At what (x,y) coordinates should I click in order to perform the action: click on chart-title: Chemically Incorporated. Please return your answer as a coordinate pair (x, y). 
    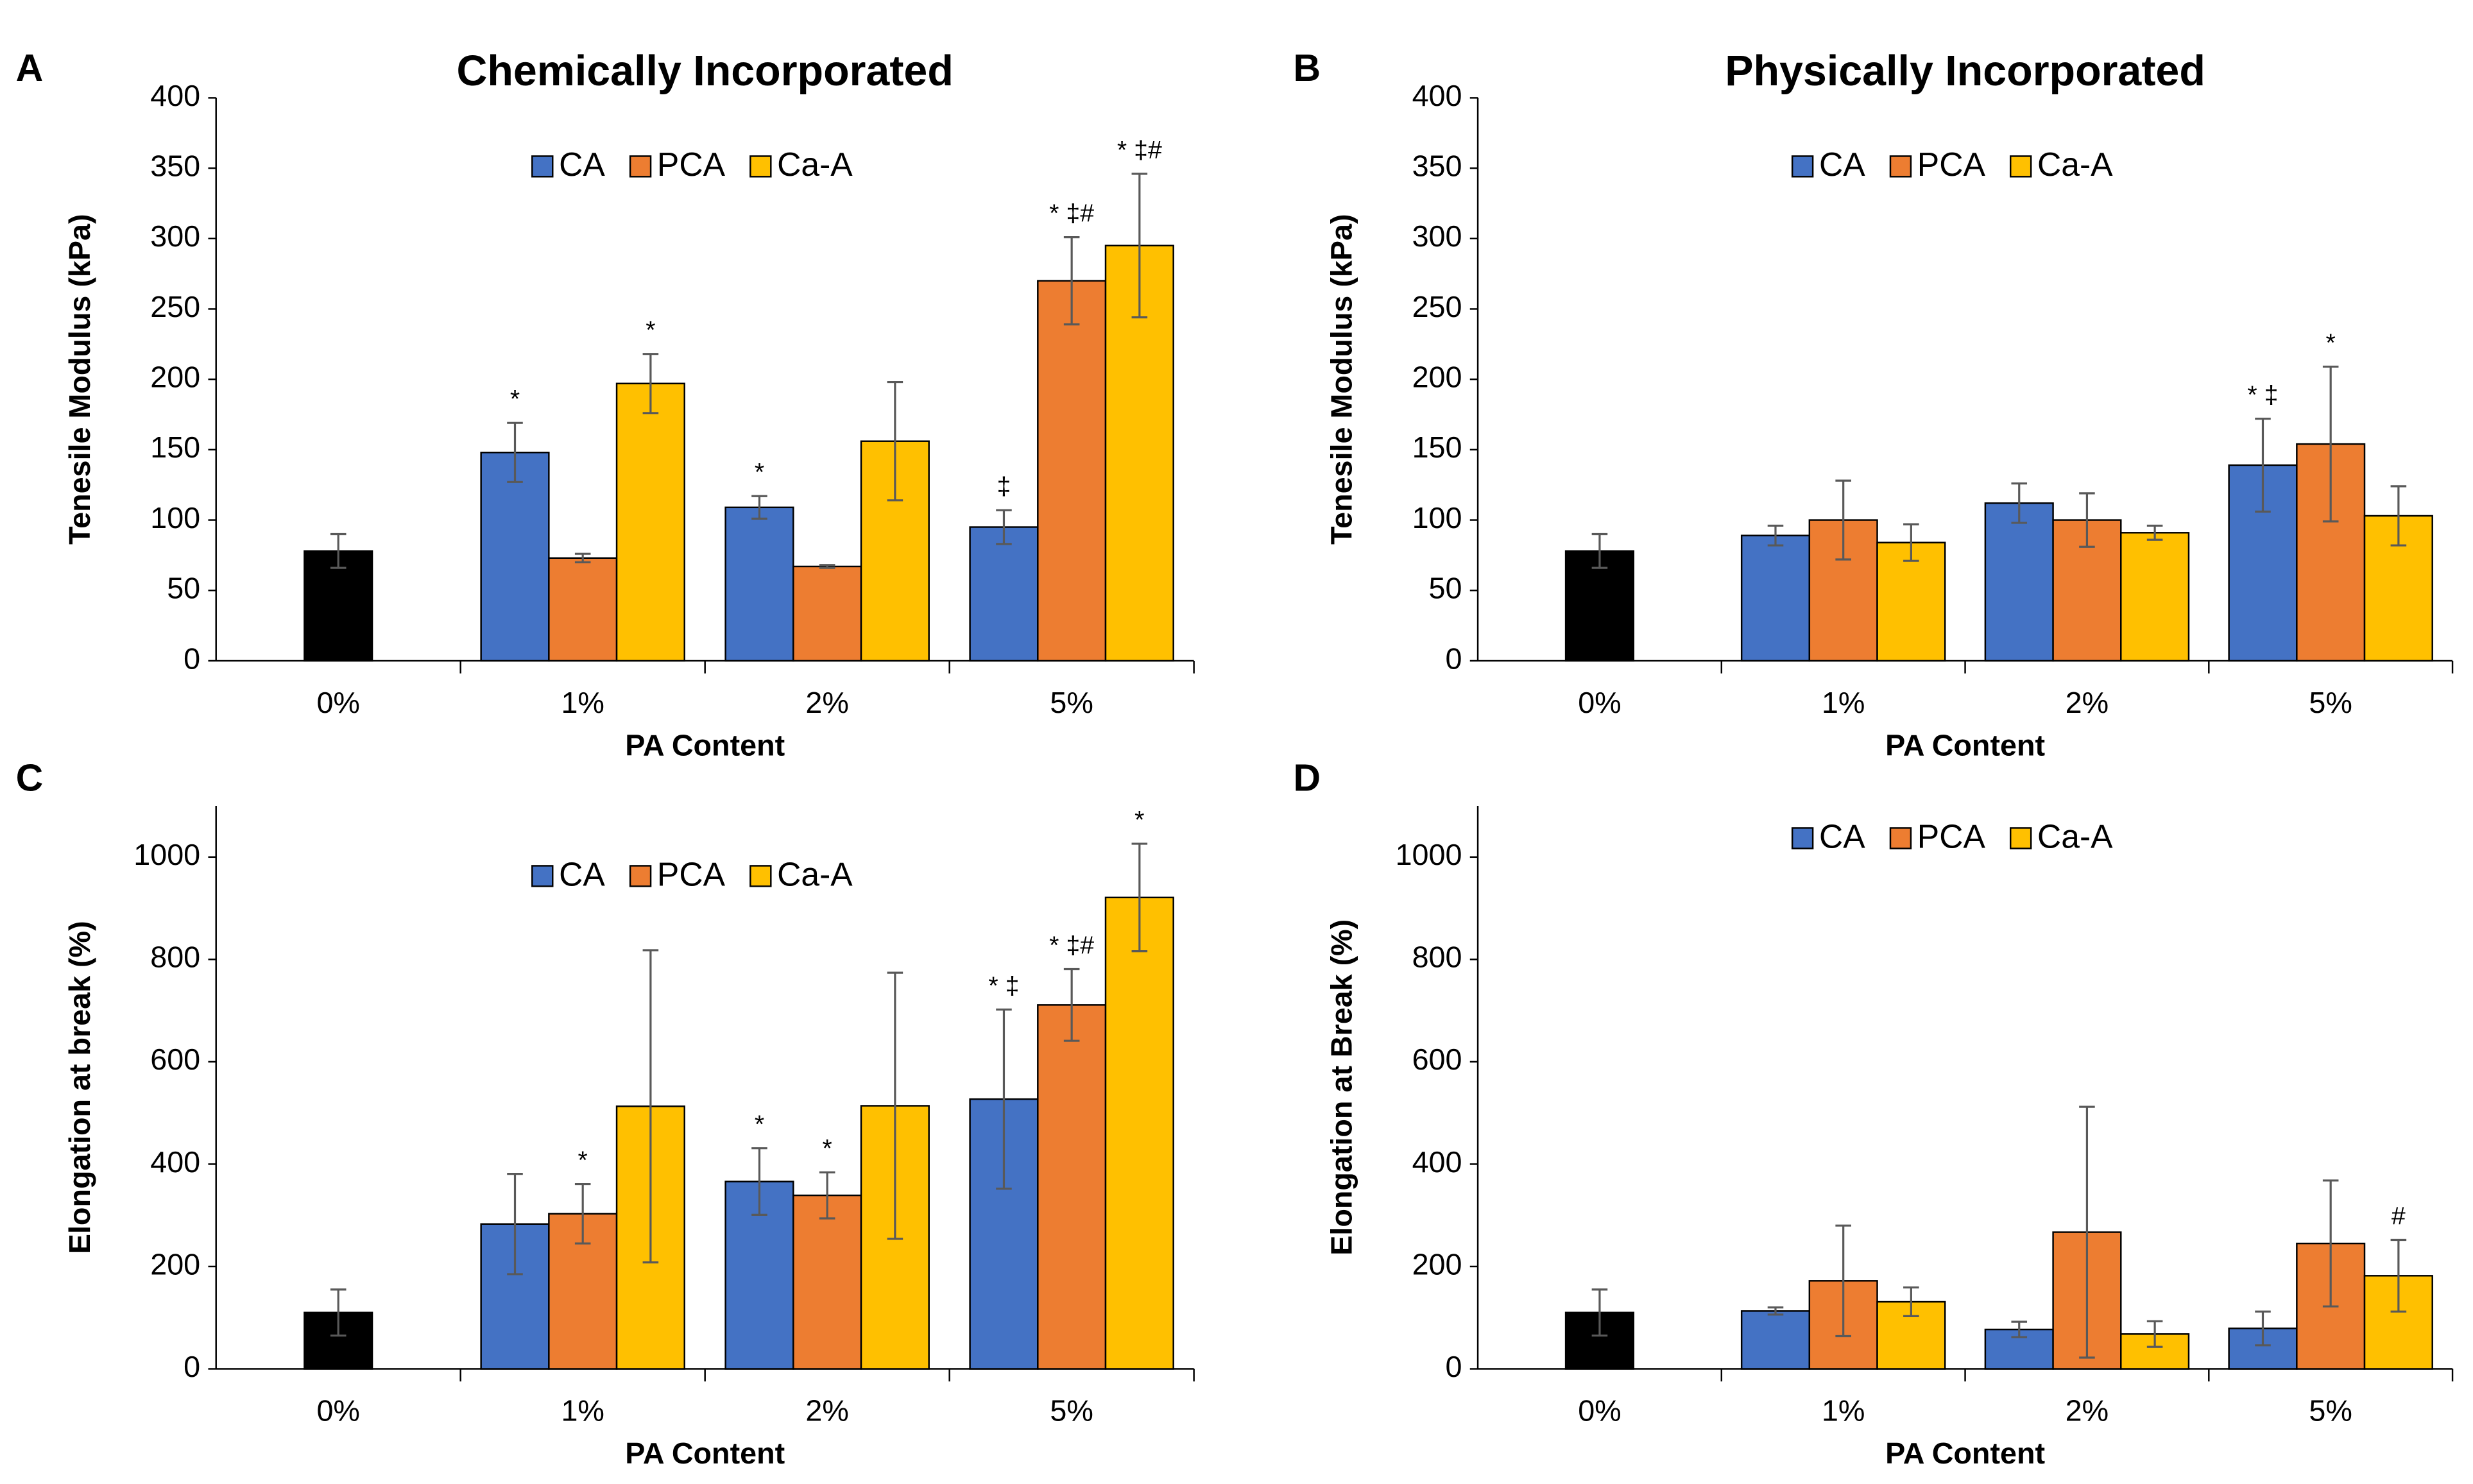
    Looking at the image, I should click on (704, 71).